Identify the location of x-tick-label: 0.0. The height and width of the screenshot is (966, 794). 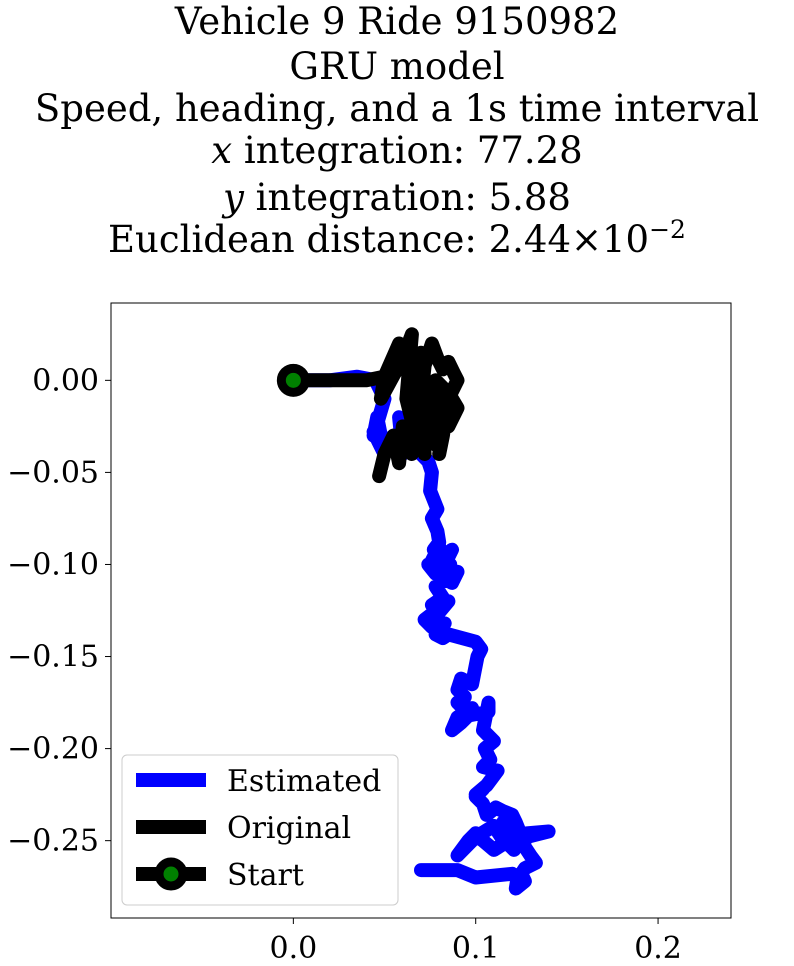
(293, 948).